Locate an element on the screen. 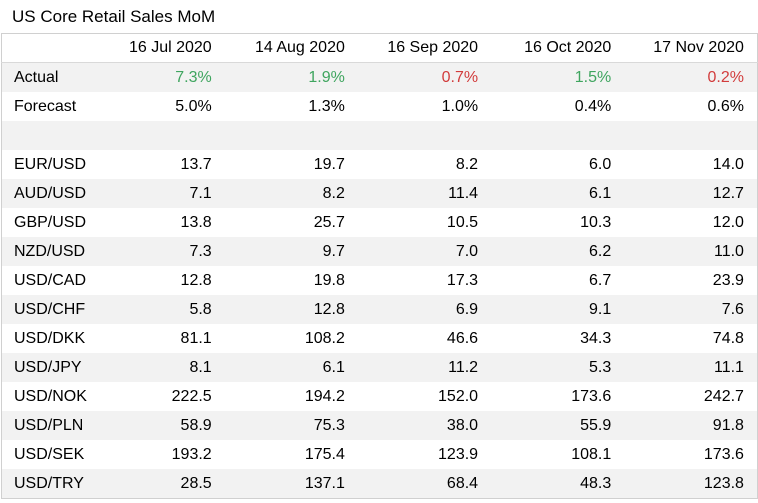  cell-value: 194.2 is located at coordinates (324, 396).